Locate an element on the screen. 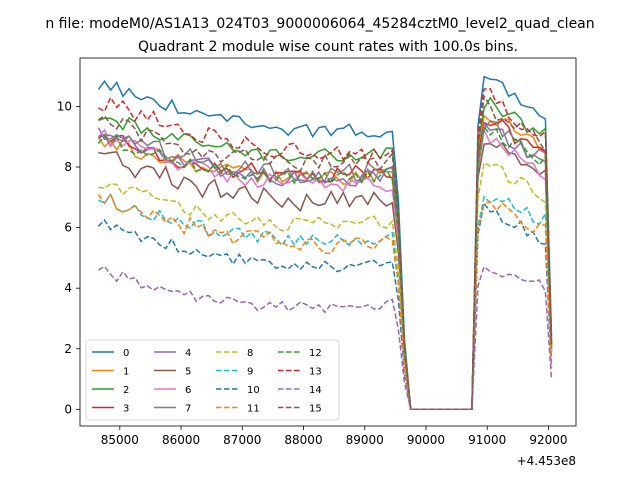 The width and height of the screenshot is (640, 480). x-tick-label: 90000 is located at coordinates (426, 440).